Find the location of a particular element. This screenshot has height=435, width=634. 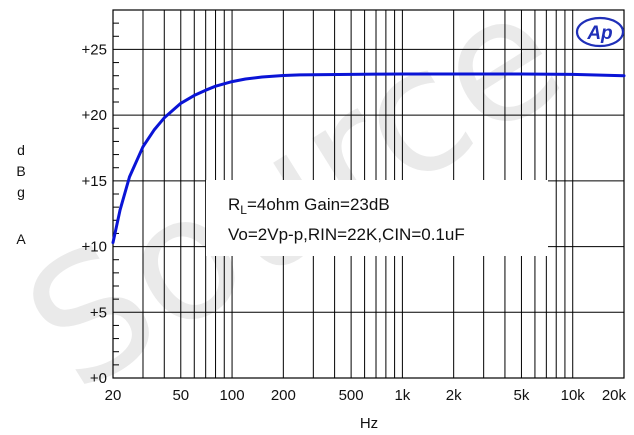

logo-ellipse is located at coordinates (600, 32).